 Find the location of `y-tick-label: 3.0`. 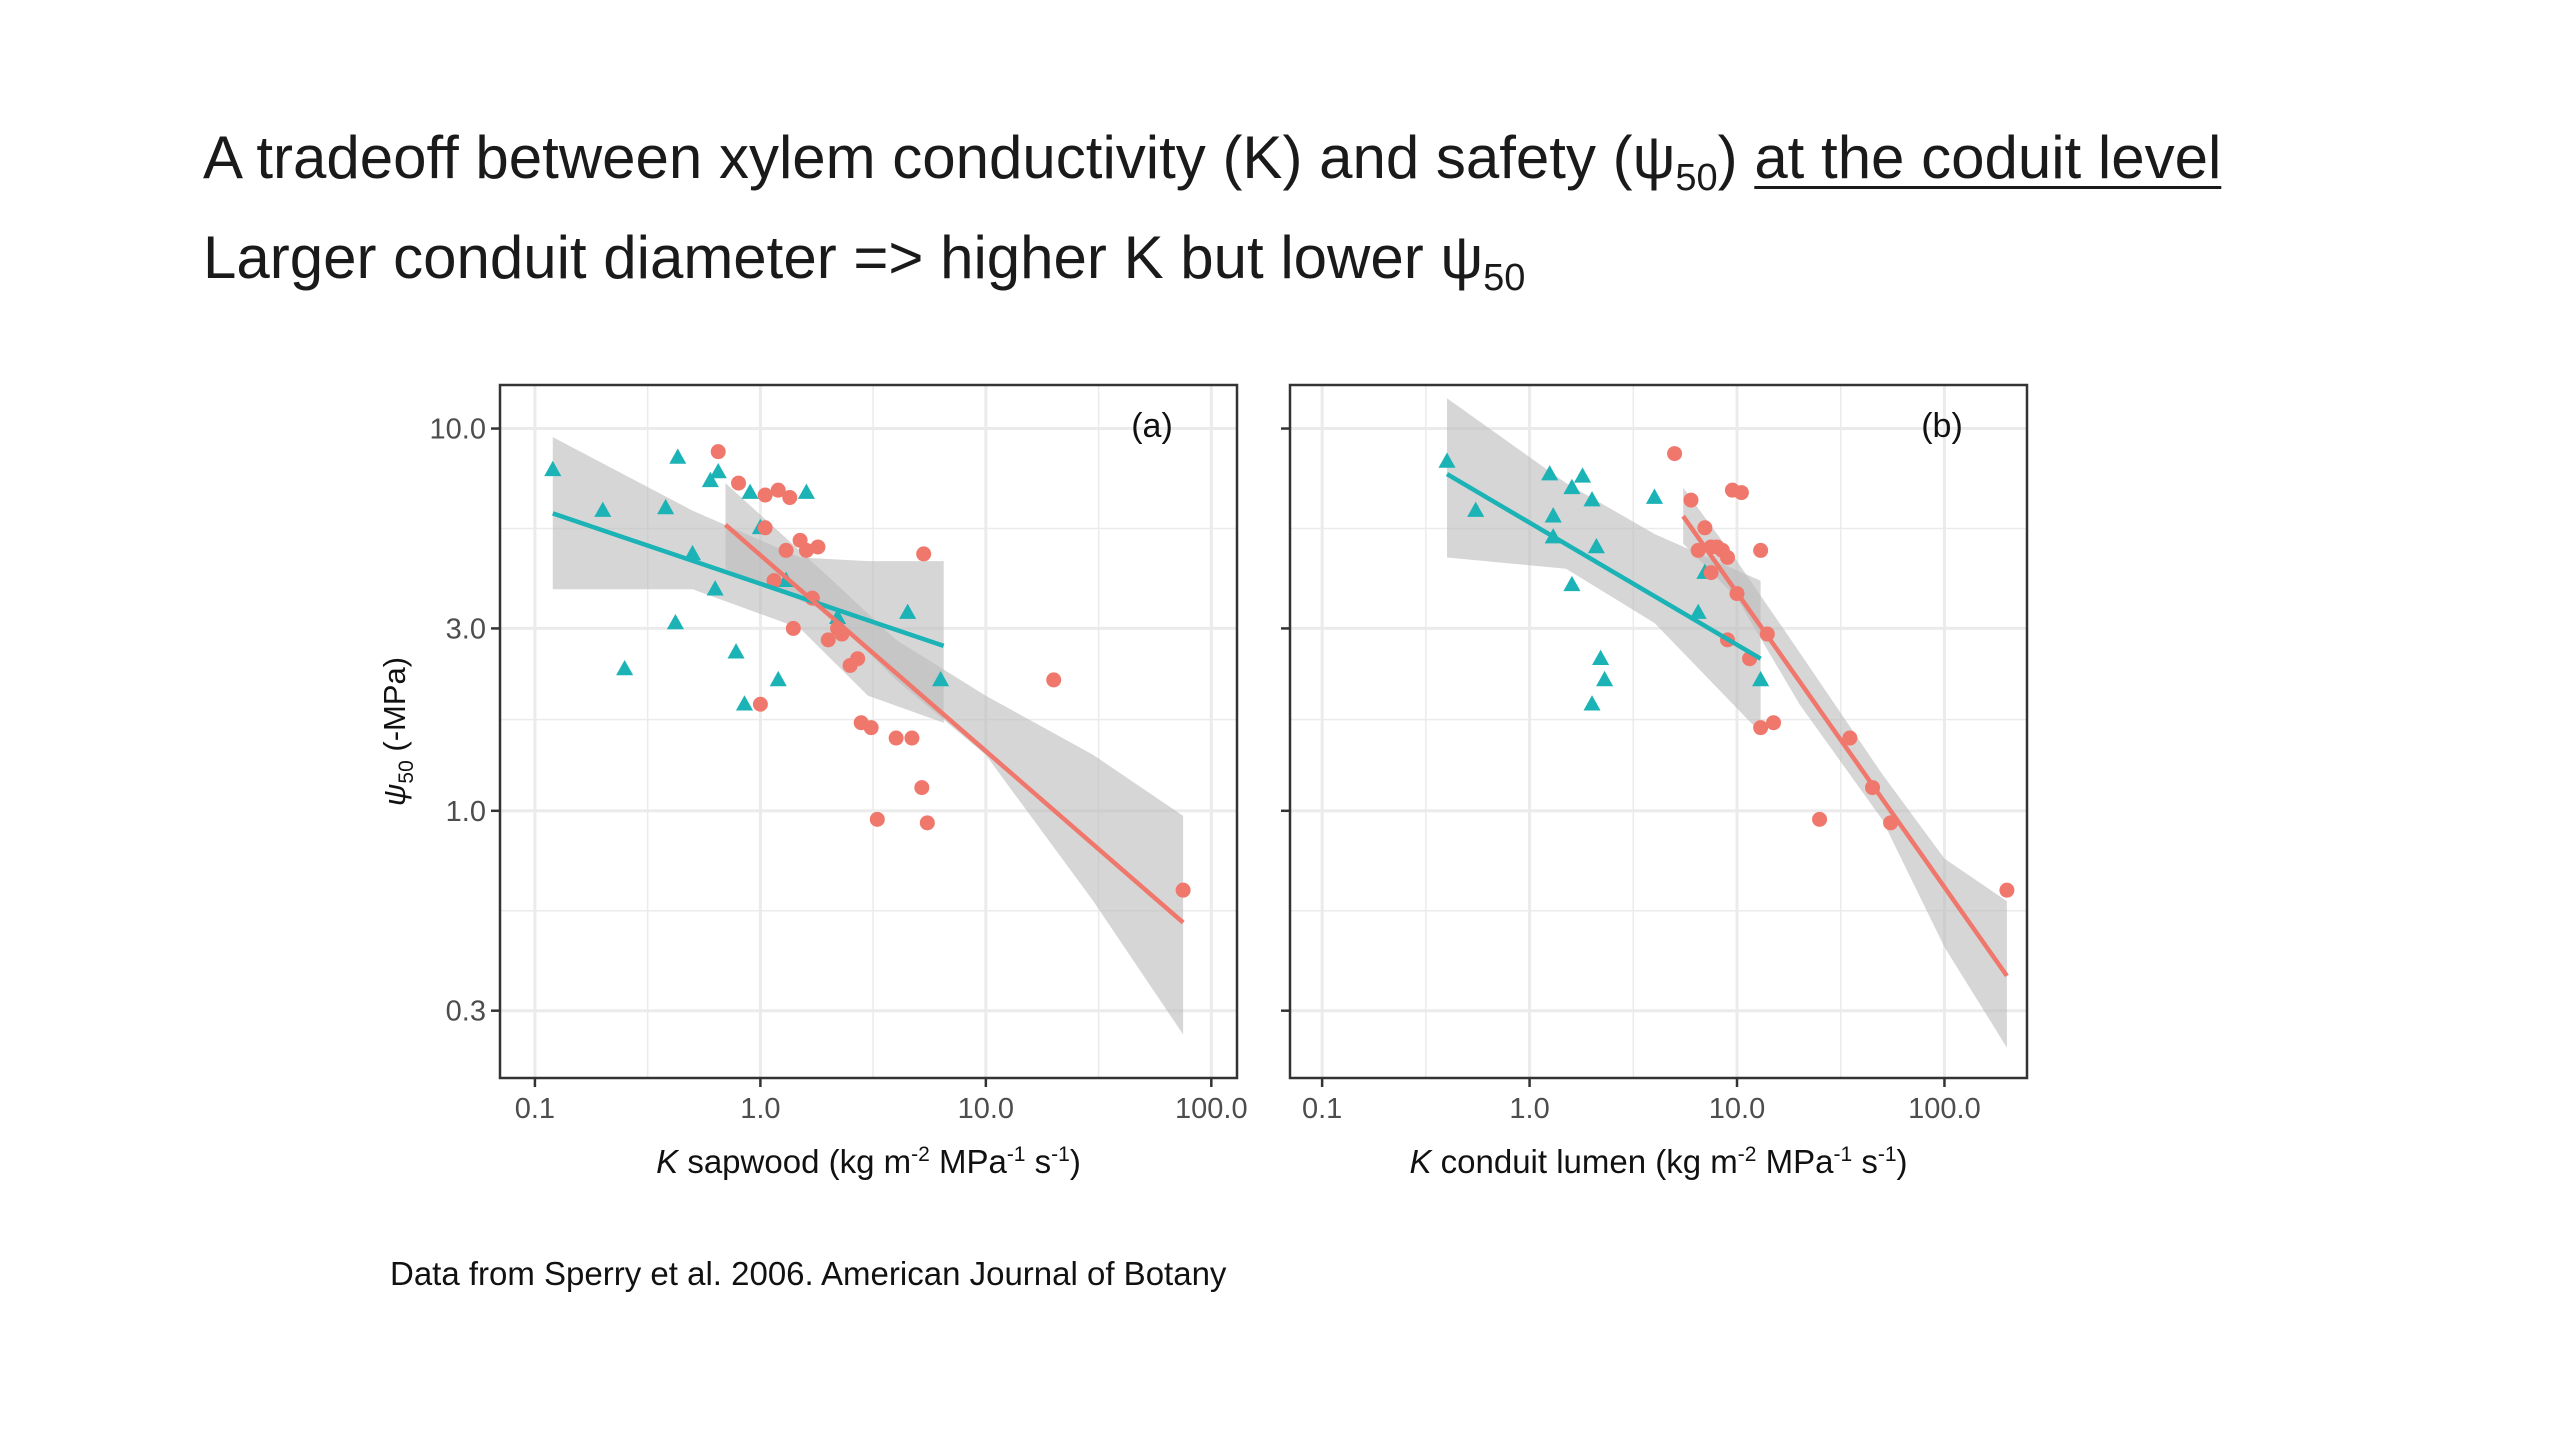

y-tick-label: 3.0 is located at coordinates (466, 629).